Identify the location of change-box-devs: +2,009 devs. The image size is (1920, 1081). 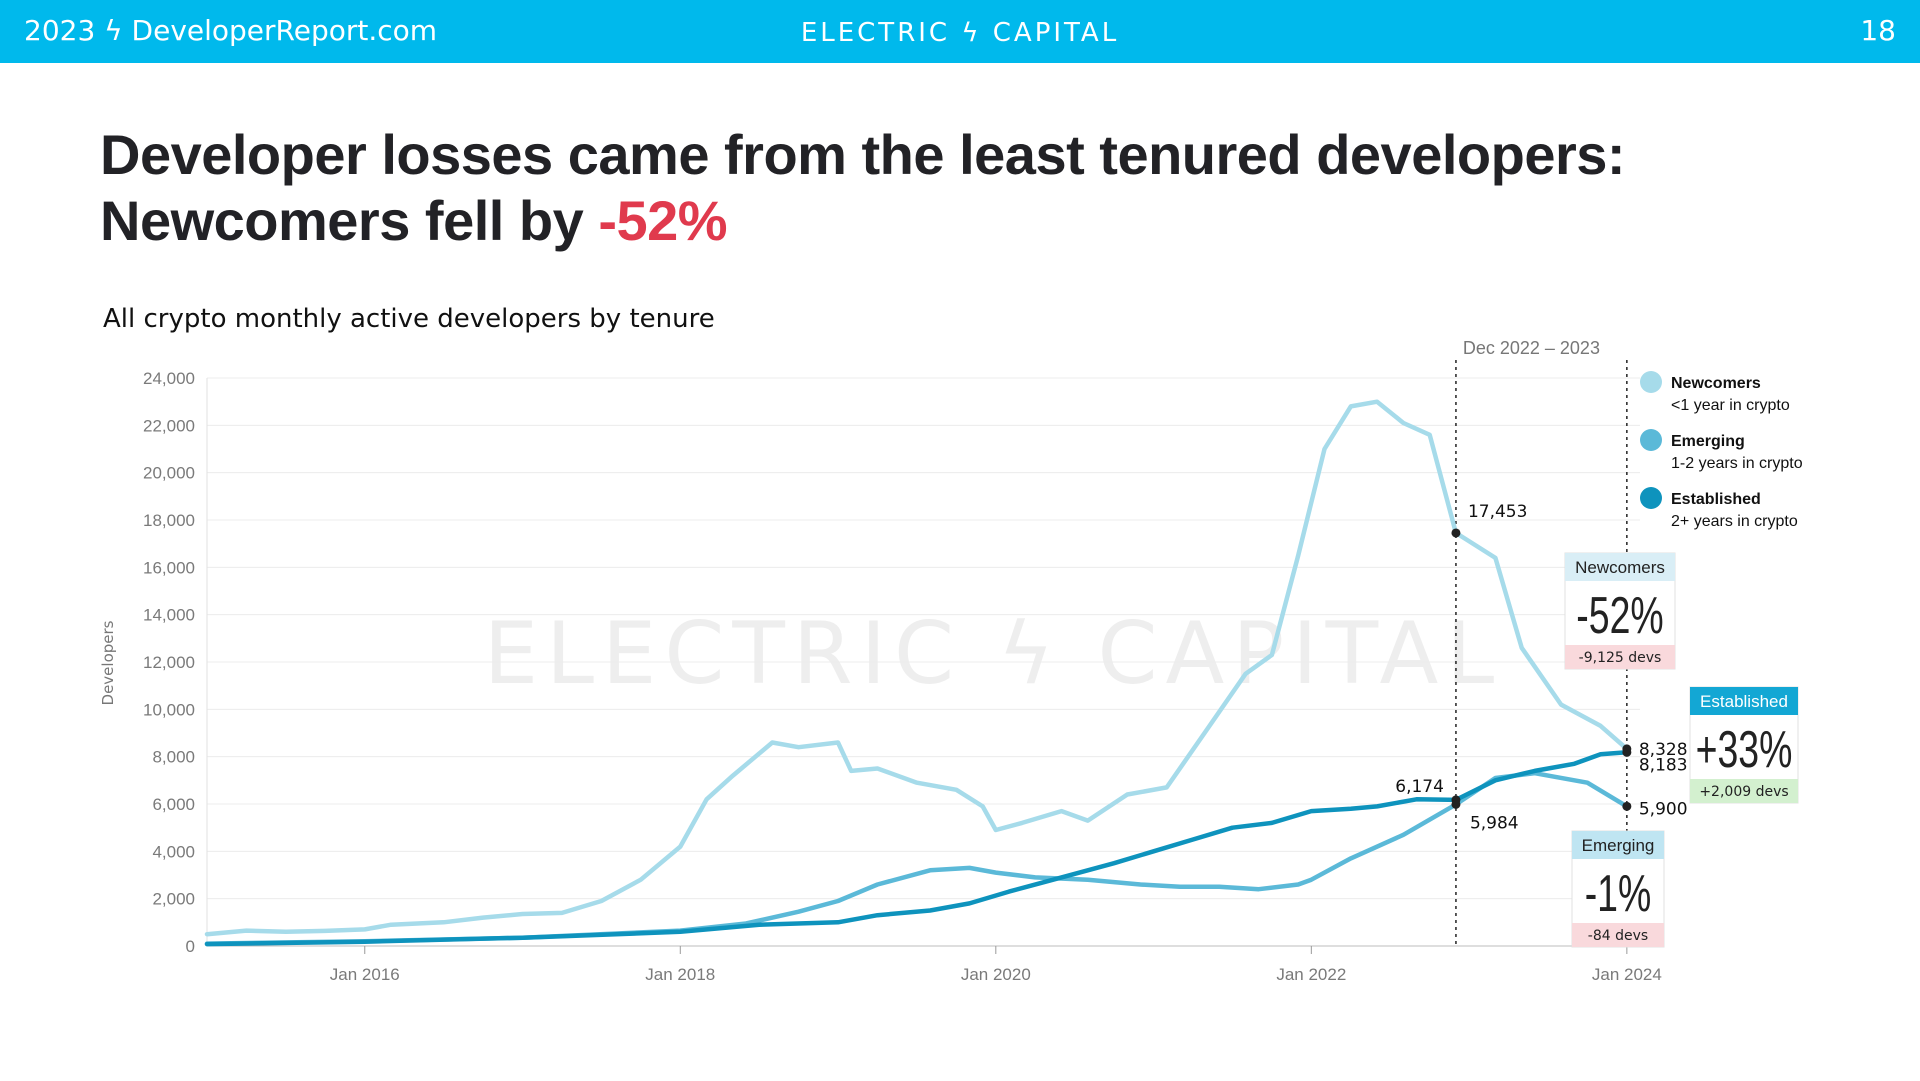
(1743, 792).